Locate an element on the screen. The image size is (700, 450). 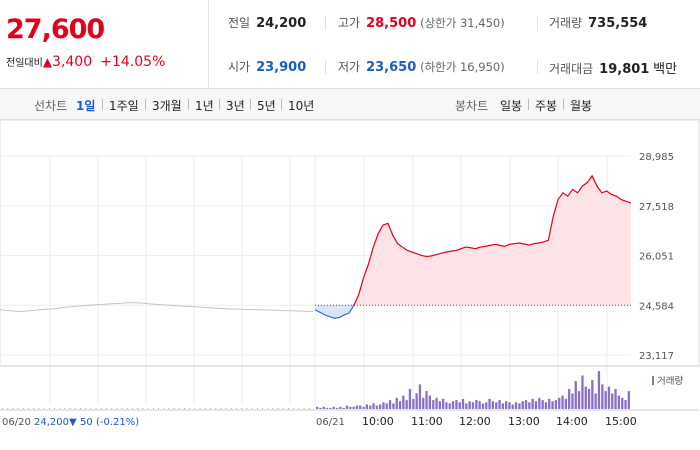
lower-limit: (하한가 16,950) is located at coordinates (462, 67).